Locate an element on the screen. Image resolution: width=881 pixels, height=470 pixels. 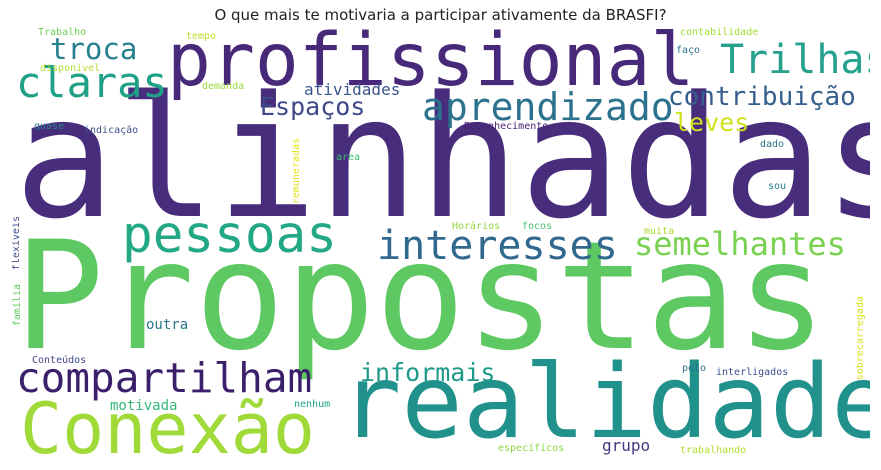
word-pelo: pelo is located at coordinates (694, 368).